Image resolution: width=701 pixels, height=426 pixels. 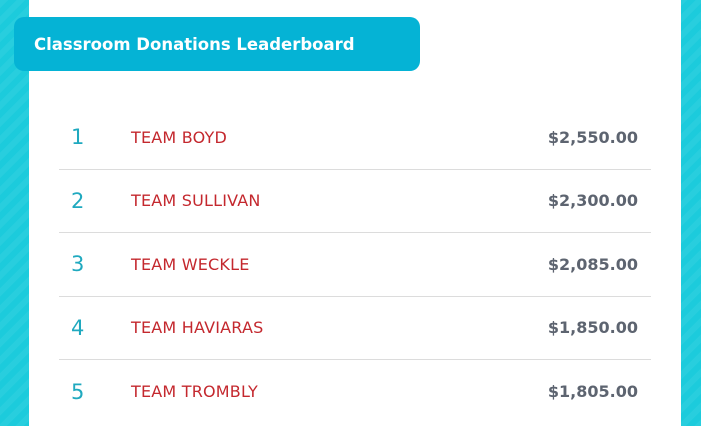 What do you see at coordinates (592, 328) in the screenshot?
I see `donation-amount: $1,850.00` at bounding box center [592, 328].